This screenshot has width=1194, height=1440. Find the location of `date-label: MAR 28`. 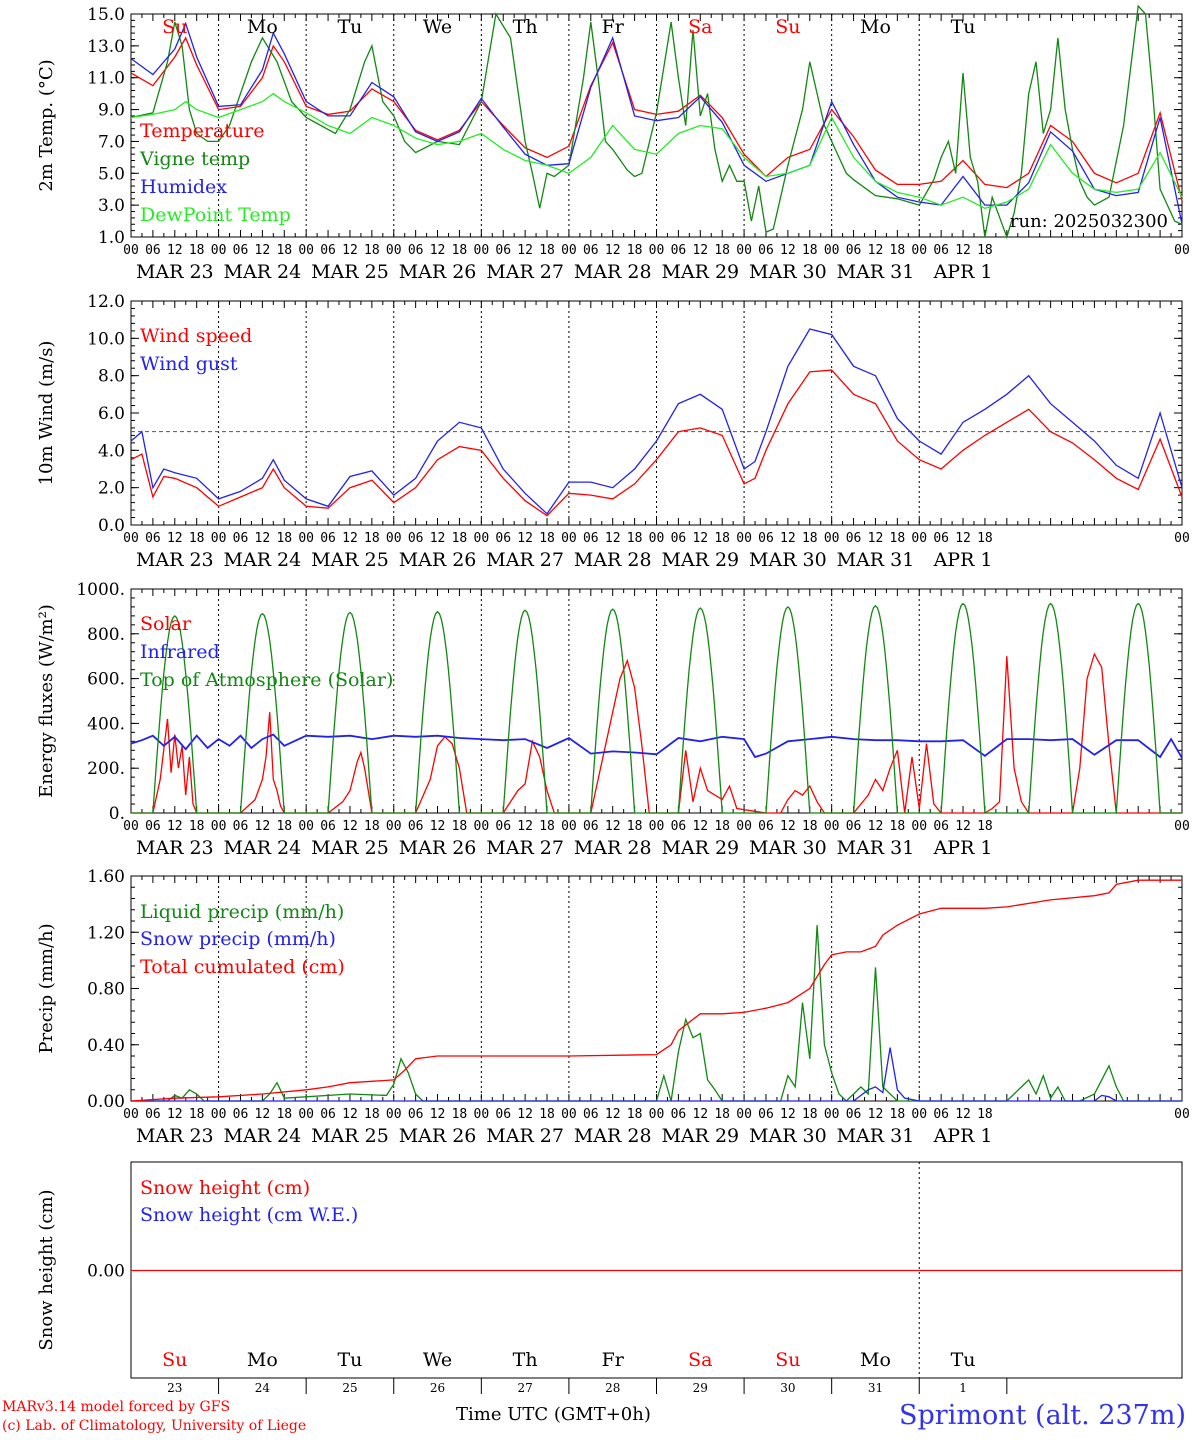

date-label: MAR 28 is located at coordinates (613, 560).